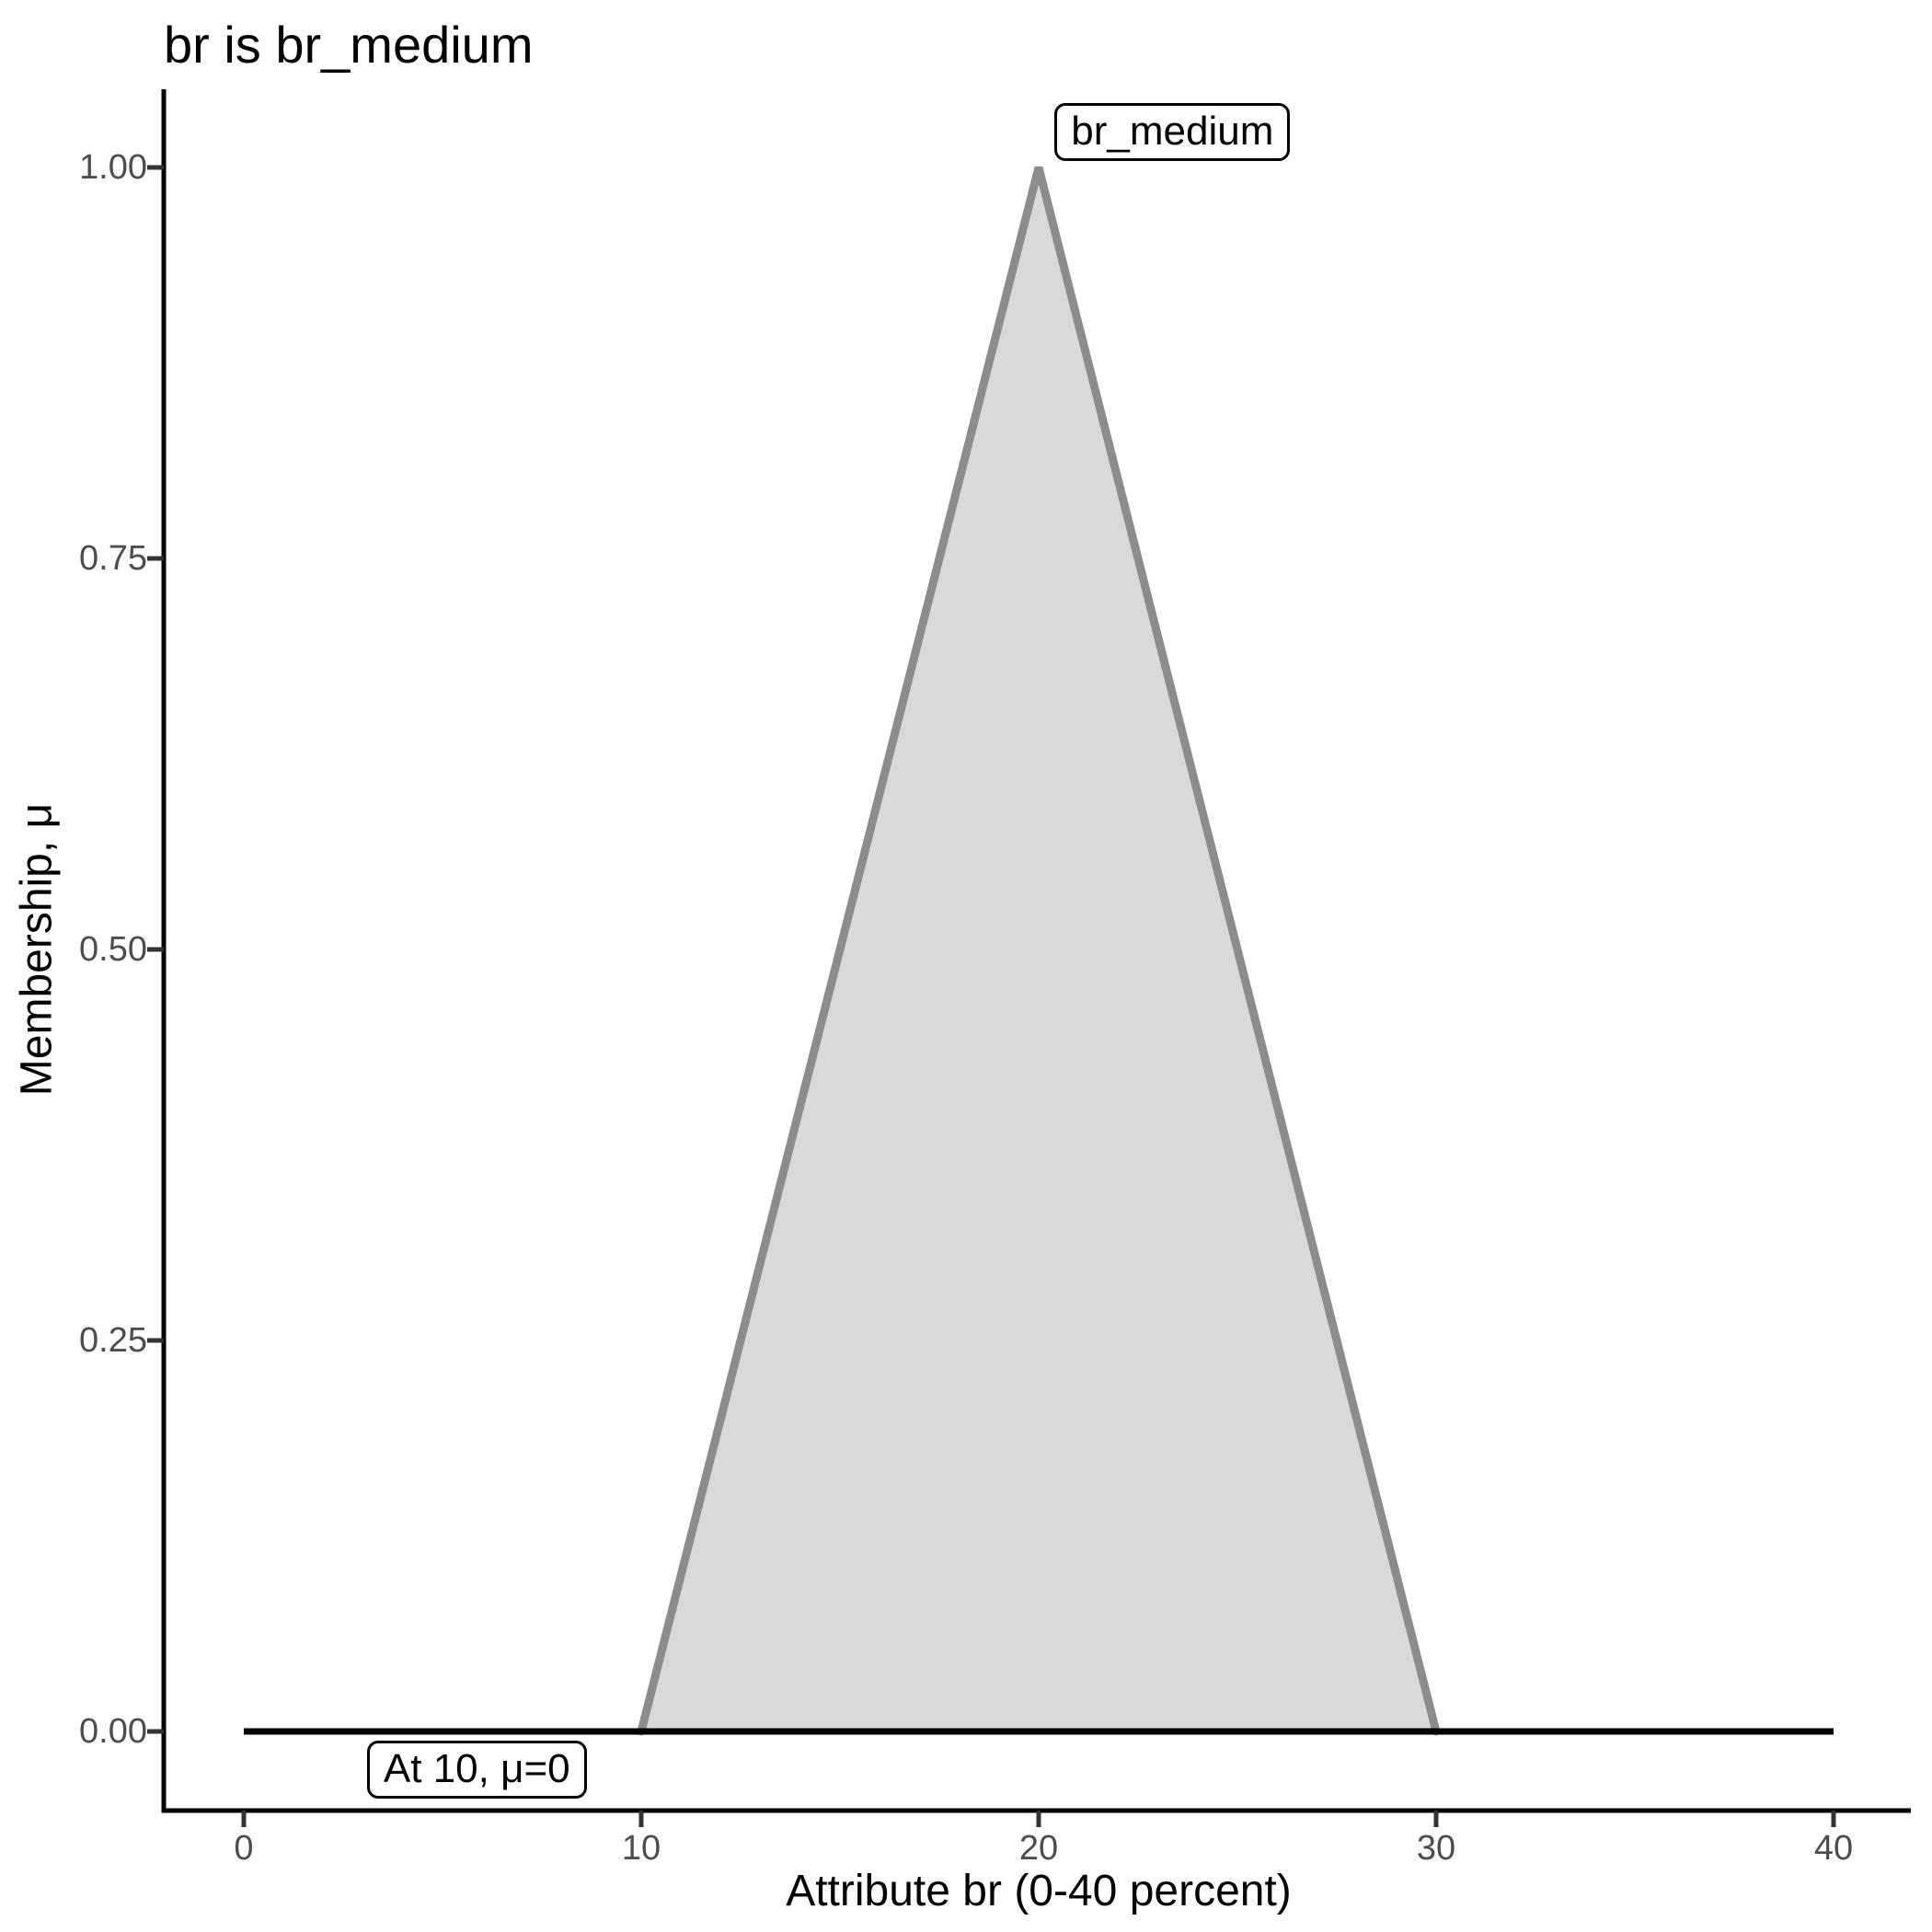 Image resolution: width=1932 pixels, height=1932 pixels. Describe the element at coordinates (1172, 132) in the screenshot. I see `annotation-br-medium: br_medium` at that location.